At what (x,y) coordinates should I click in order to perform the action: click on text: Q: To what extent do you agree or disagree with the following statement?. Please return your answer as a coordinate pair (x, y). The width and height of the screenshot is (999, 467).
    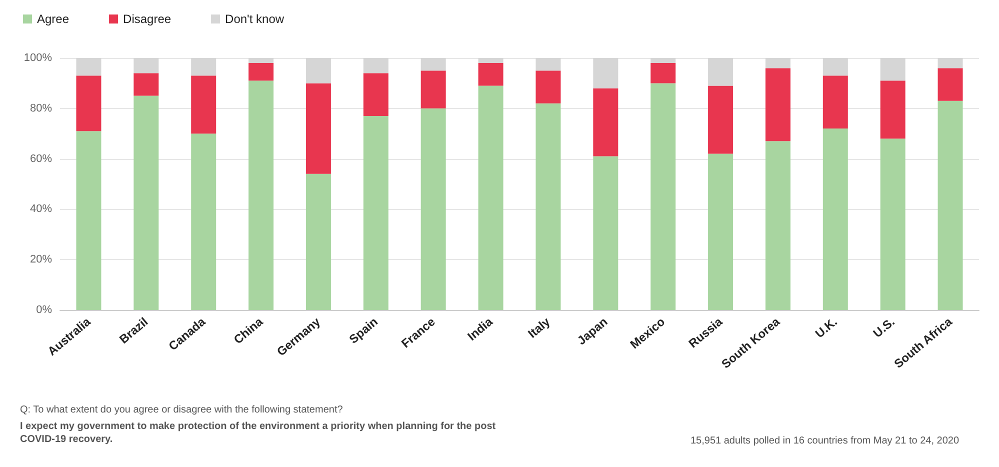
    Looking at the image, I should click on (182, 410).